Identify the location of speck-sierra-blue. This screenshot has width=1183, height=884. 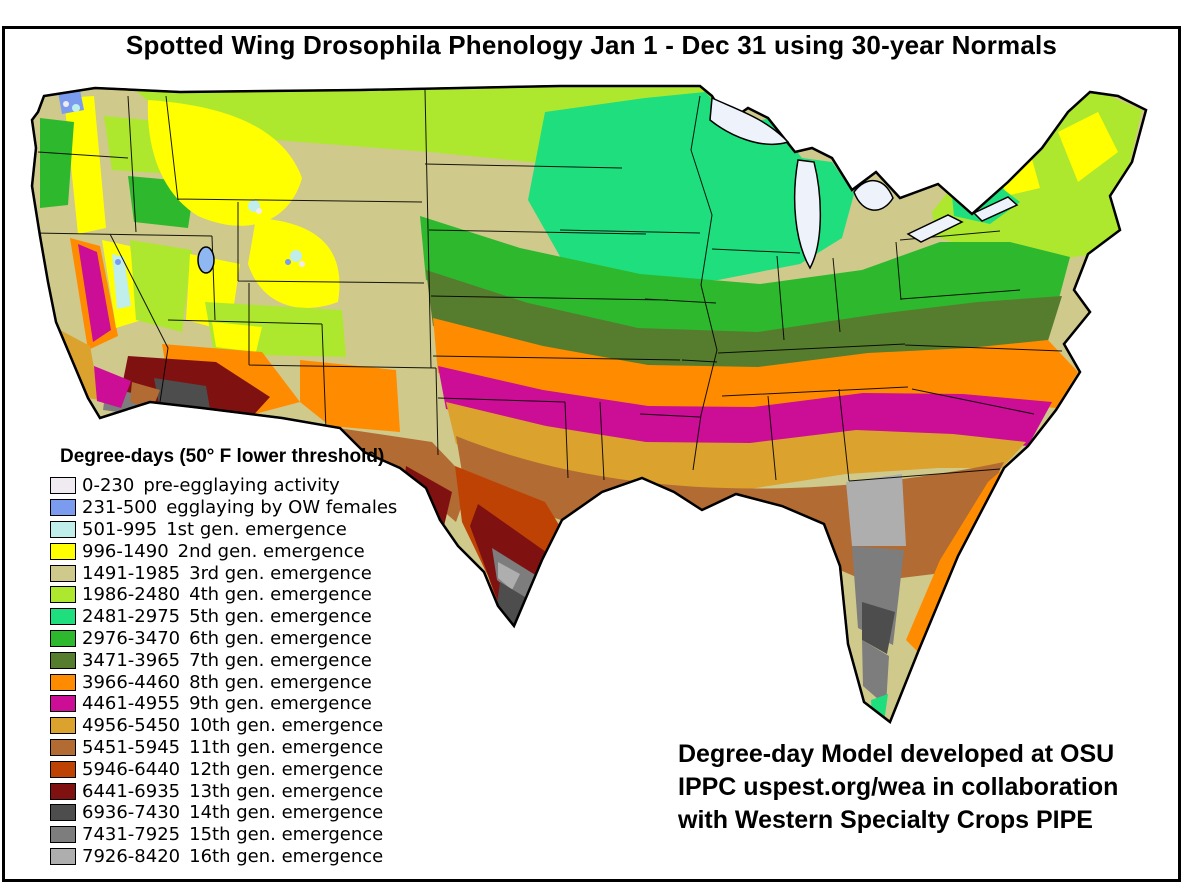
(118, 262).